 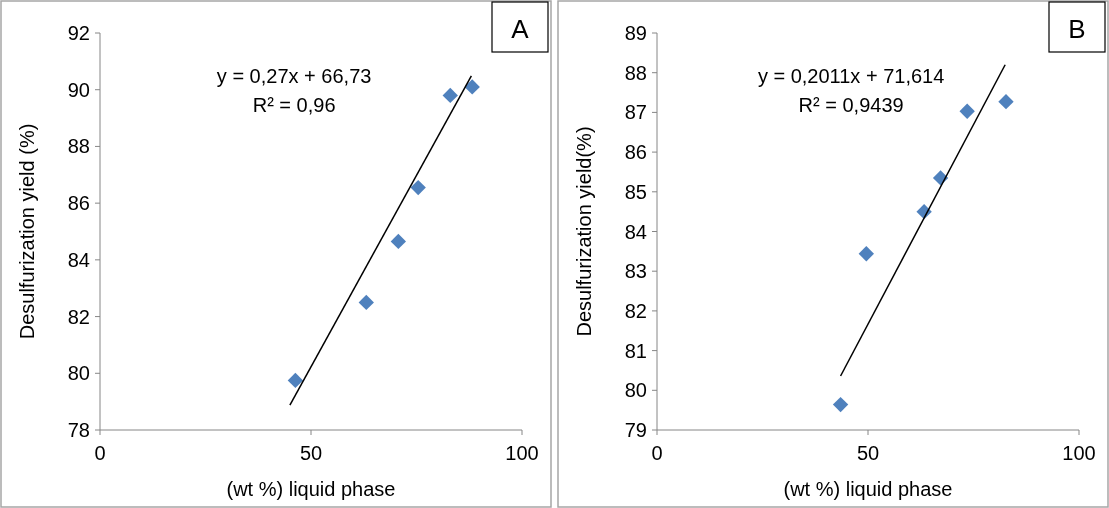 I want to click on y-tick-label: 83, so click(x=635, y=271).